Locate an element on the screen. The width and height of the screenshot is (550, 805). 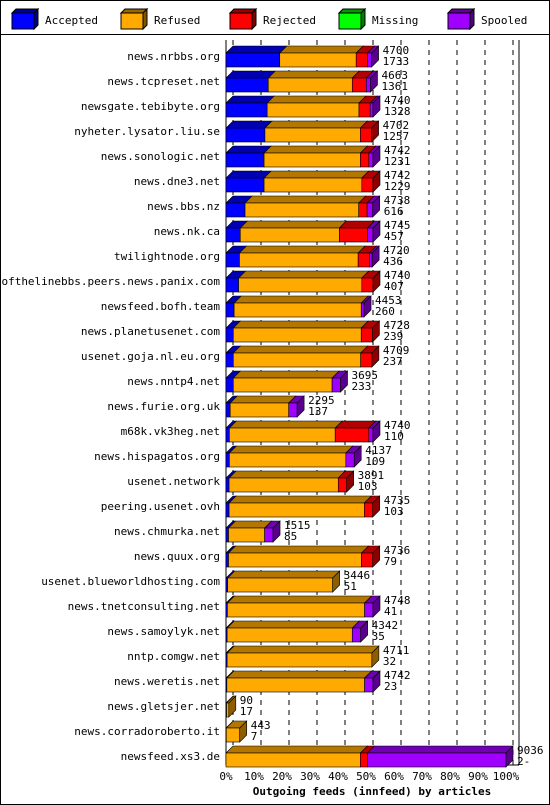
offered-label: 2295 is located at coordinates (321, 400).